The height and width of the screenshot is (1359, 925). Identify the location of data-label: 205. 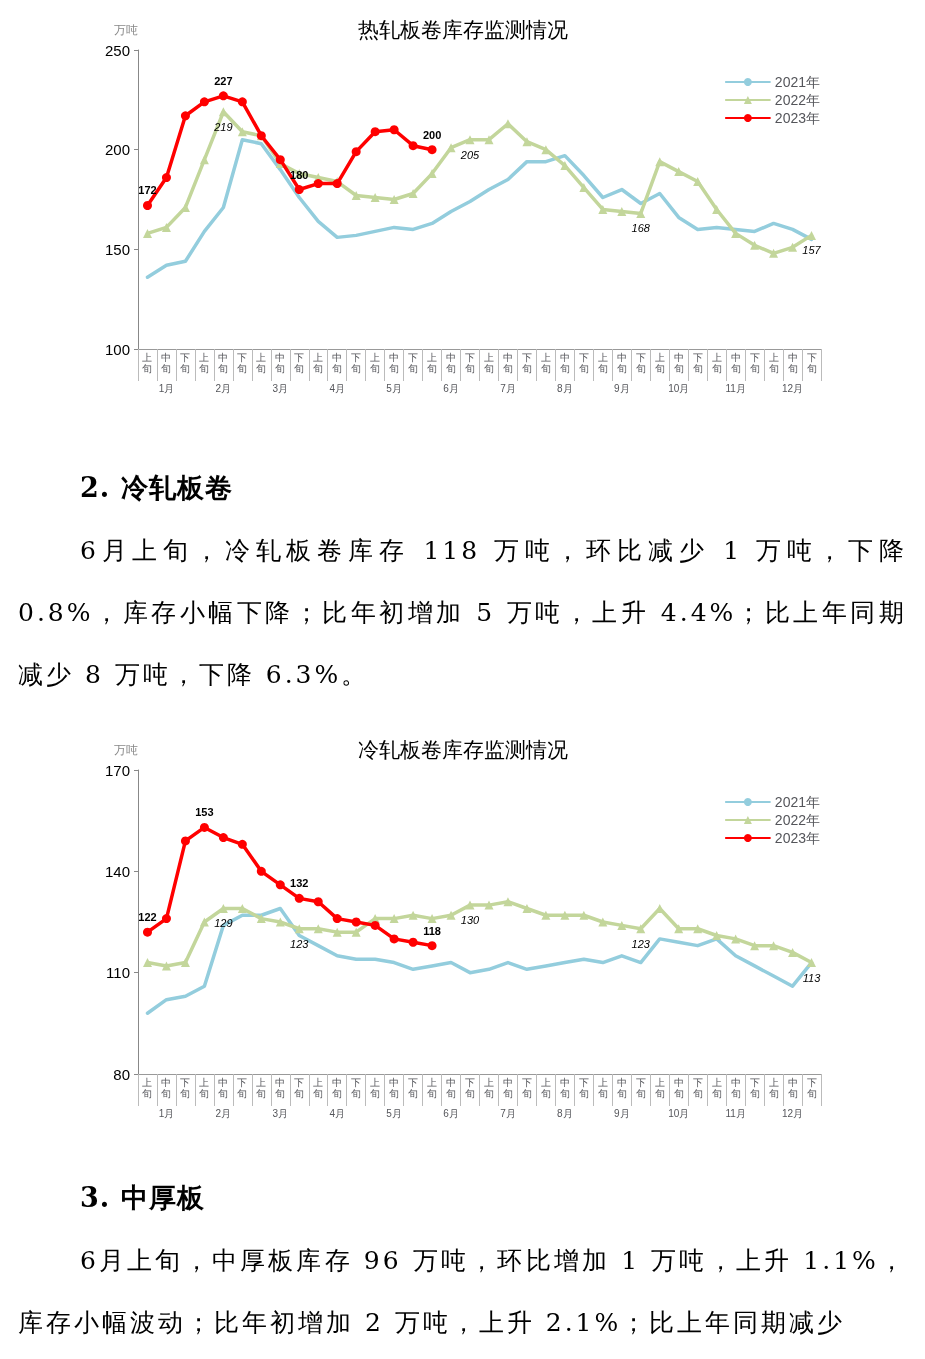
(470, 154).